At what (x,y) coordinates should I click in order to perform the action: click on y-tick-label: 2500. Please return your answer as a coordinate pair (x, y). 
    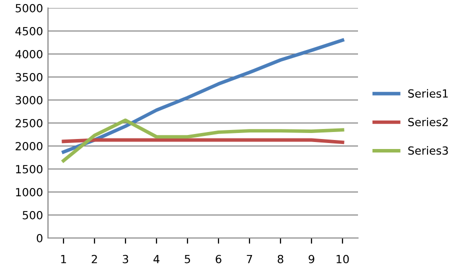
    Looking at the image, I should click on (29, 123).